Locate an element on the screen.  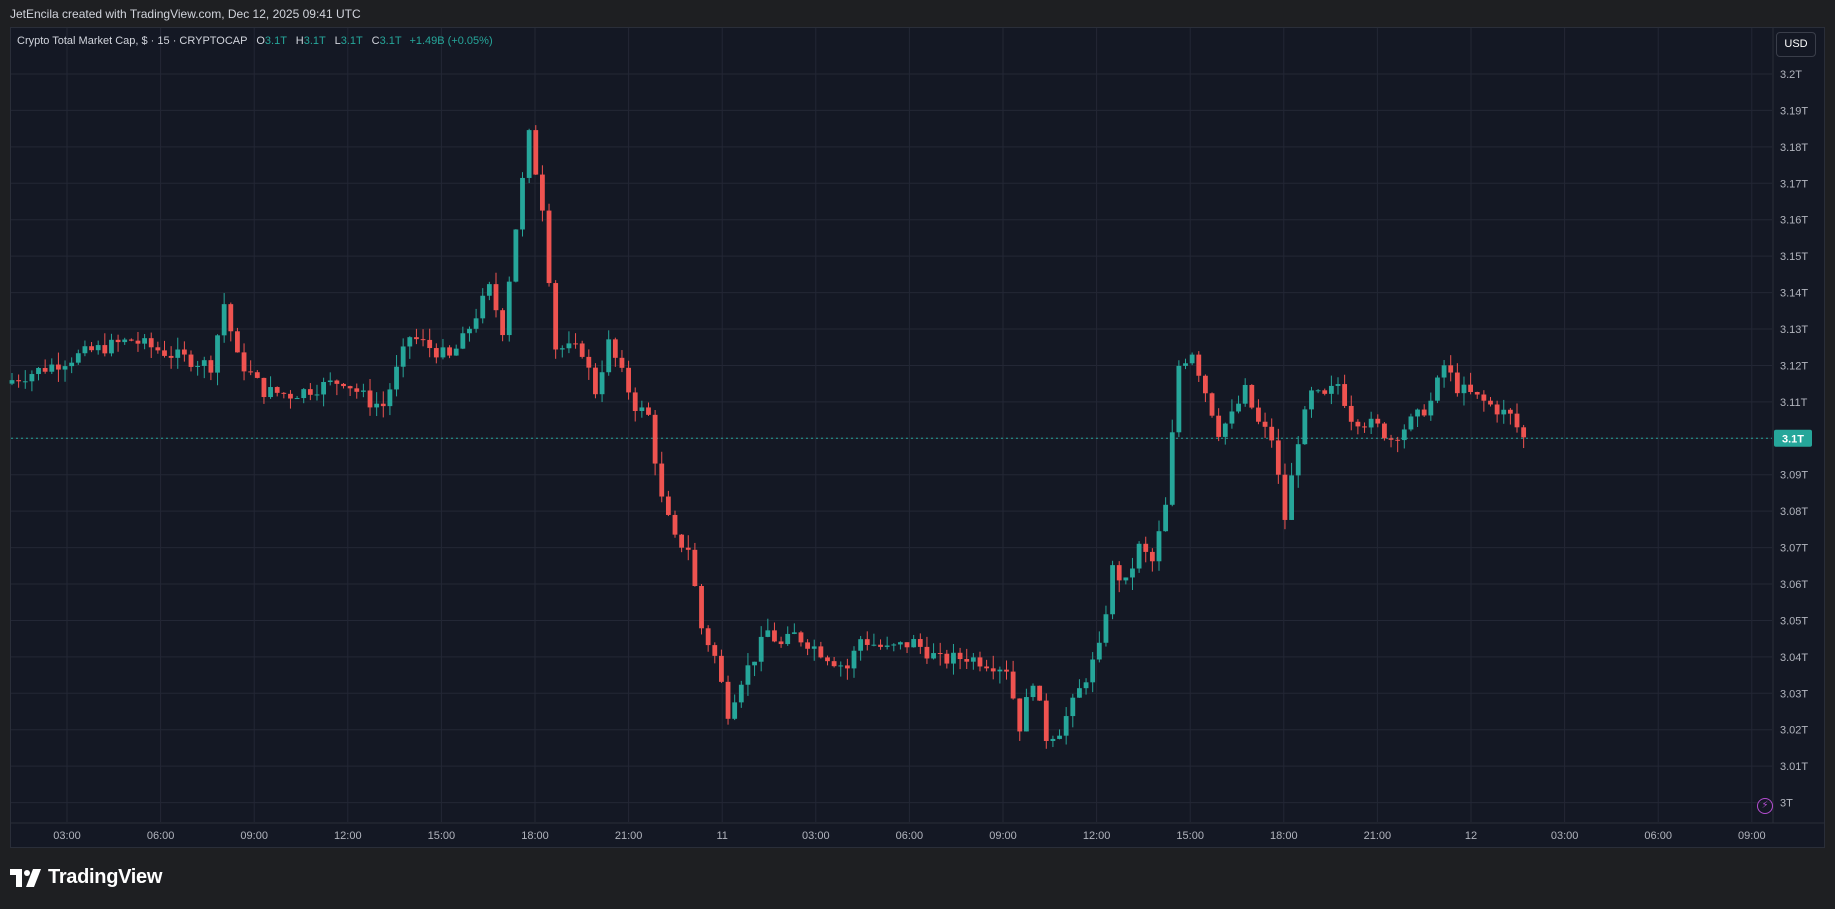
x-tick-label: 21:00 is located at coordinates (1378, 836).